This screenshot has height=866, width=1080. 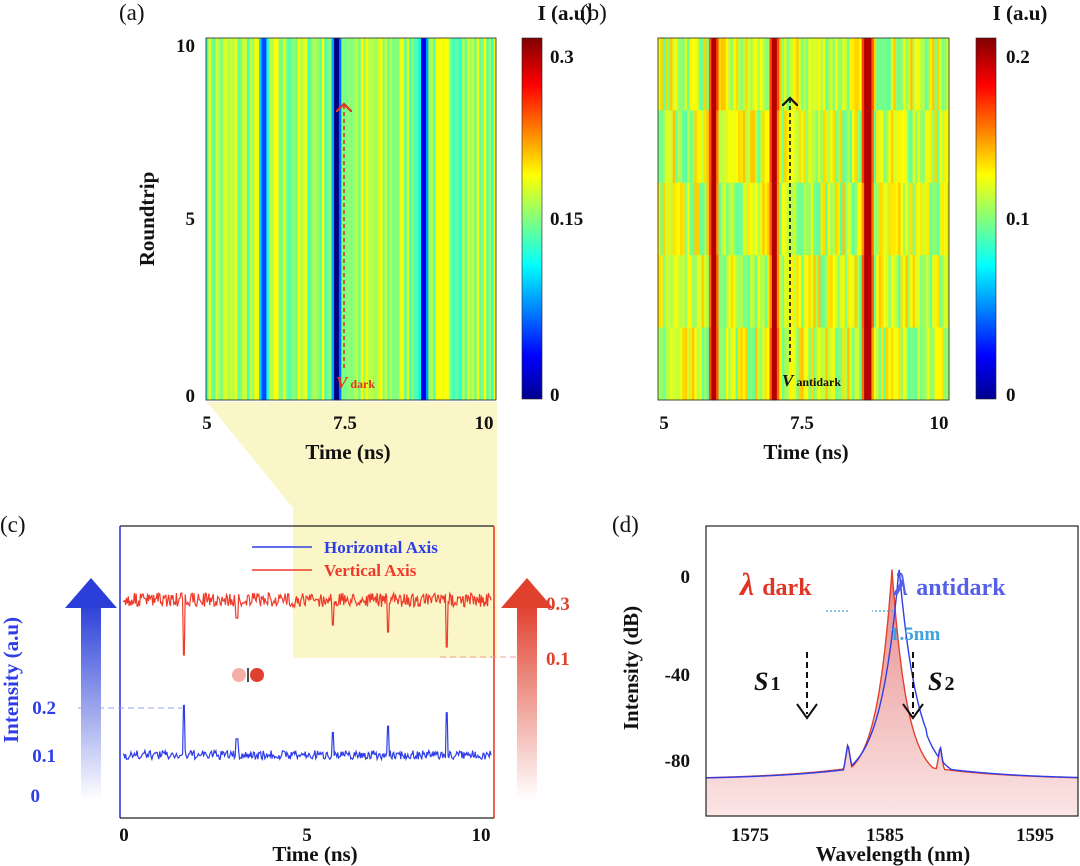 What do you see at coordinates (351, 219) in the screenshot?
I see `heatmap-a-cells` at bounding box center [351, 219].